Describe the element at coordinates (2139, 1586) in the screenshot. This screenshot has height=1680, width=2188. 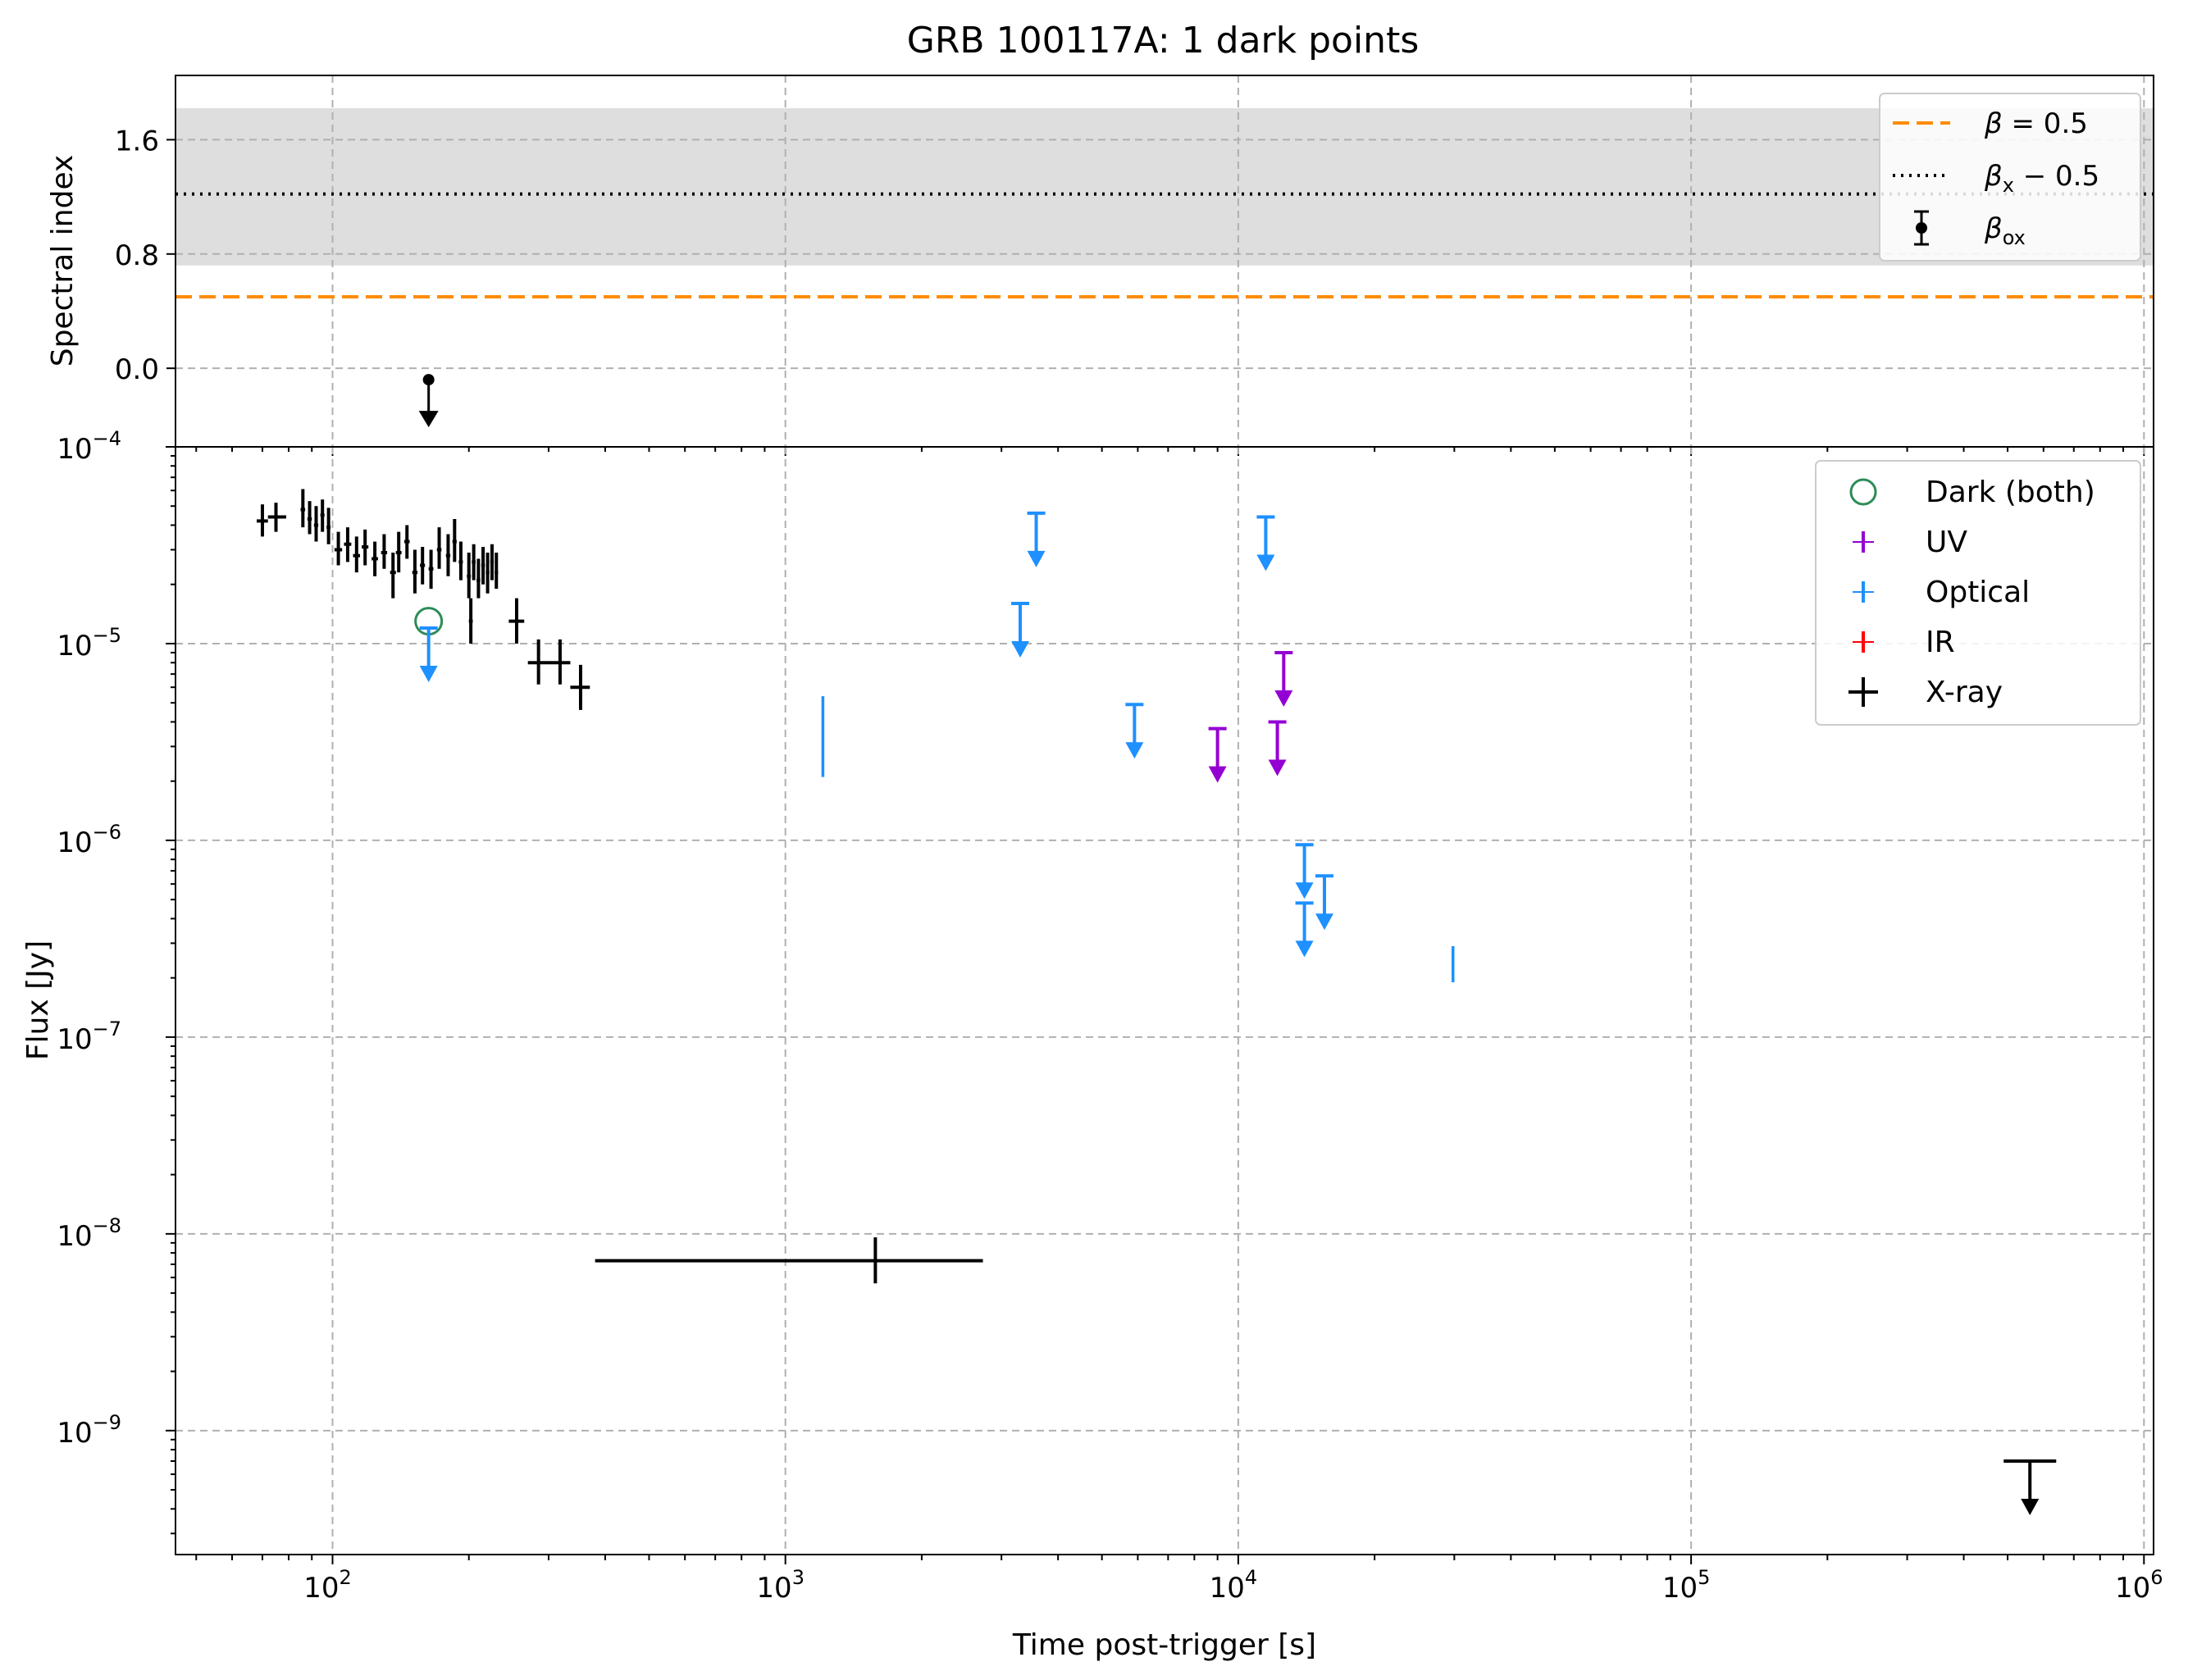
I see `bottom-x-tick-label: 10⁶` at that location.